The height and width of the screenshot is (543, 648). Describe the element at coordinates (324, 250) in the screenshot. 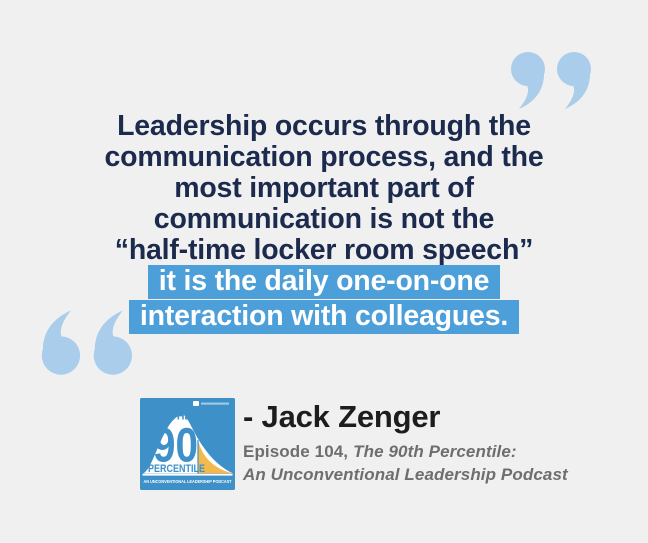

I see `quote-line: “half-time locker room speech”` at that location.